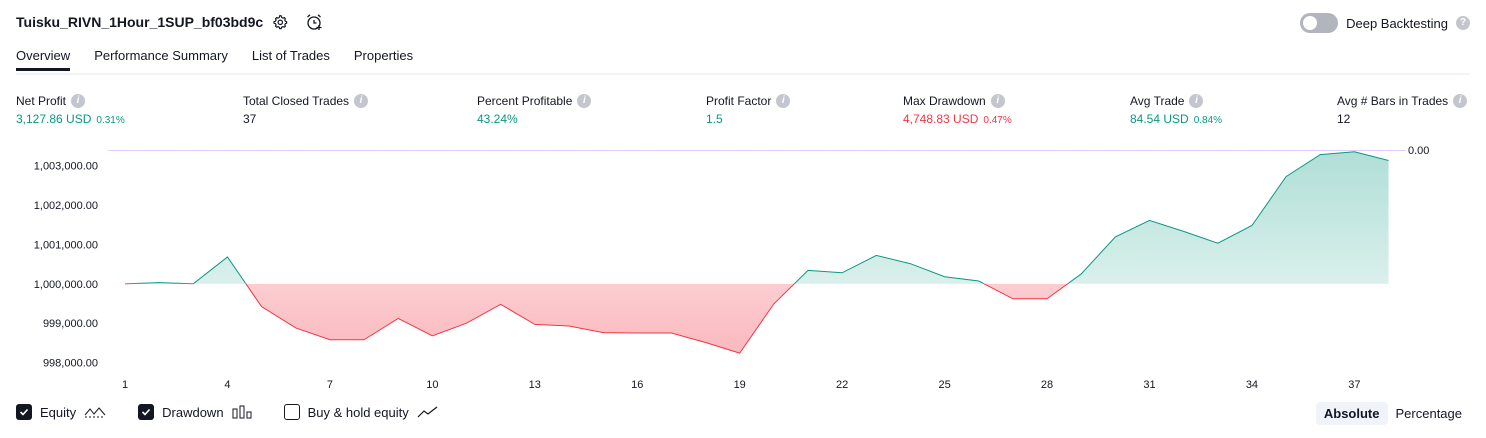 The height and width of the screenshot is (438, 1486). Describe the element at coordinates (291, 412) in the screenshot. I see `buy-hold-checkbox` at that location.